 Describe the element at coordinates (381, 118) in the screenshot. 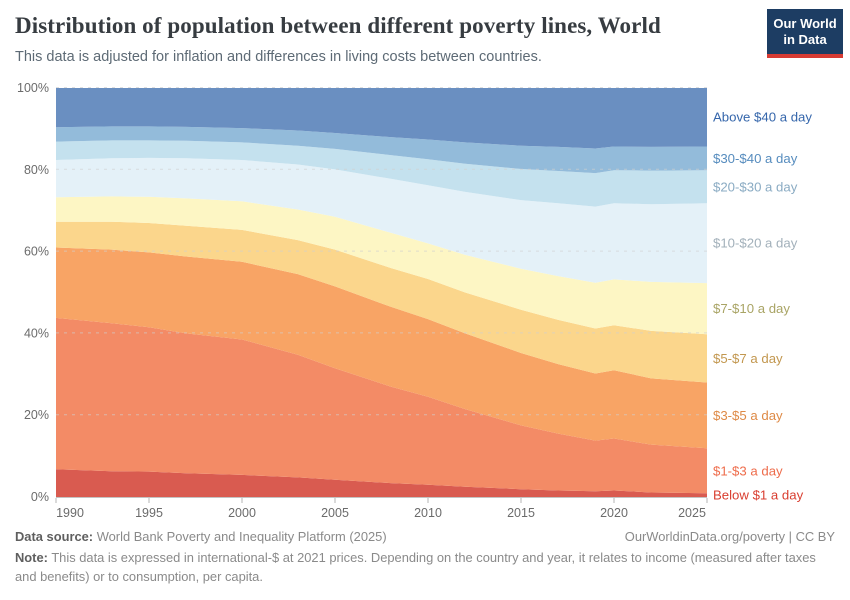

I see `area-band-above-40-a-day` at that location.